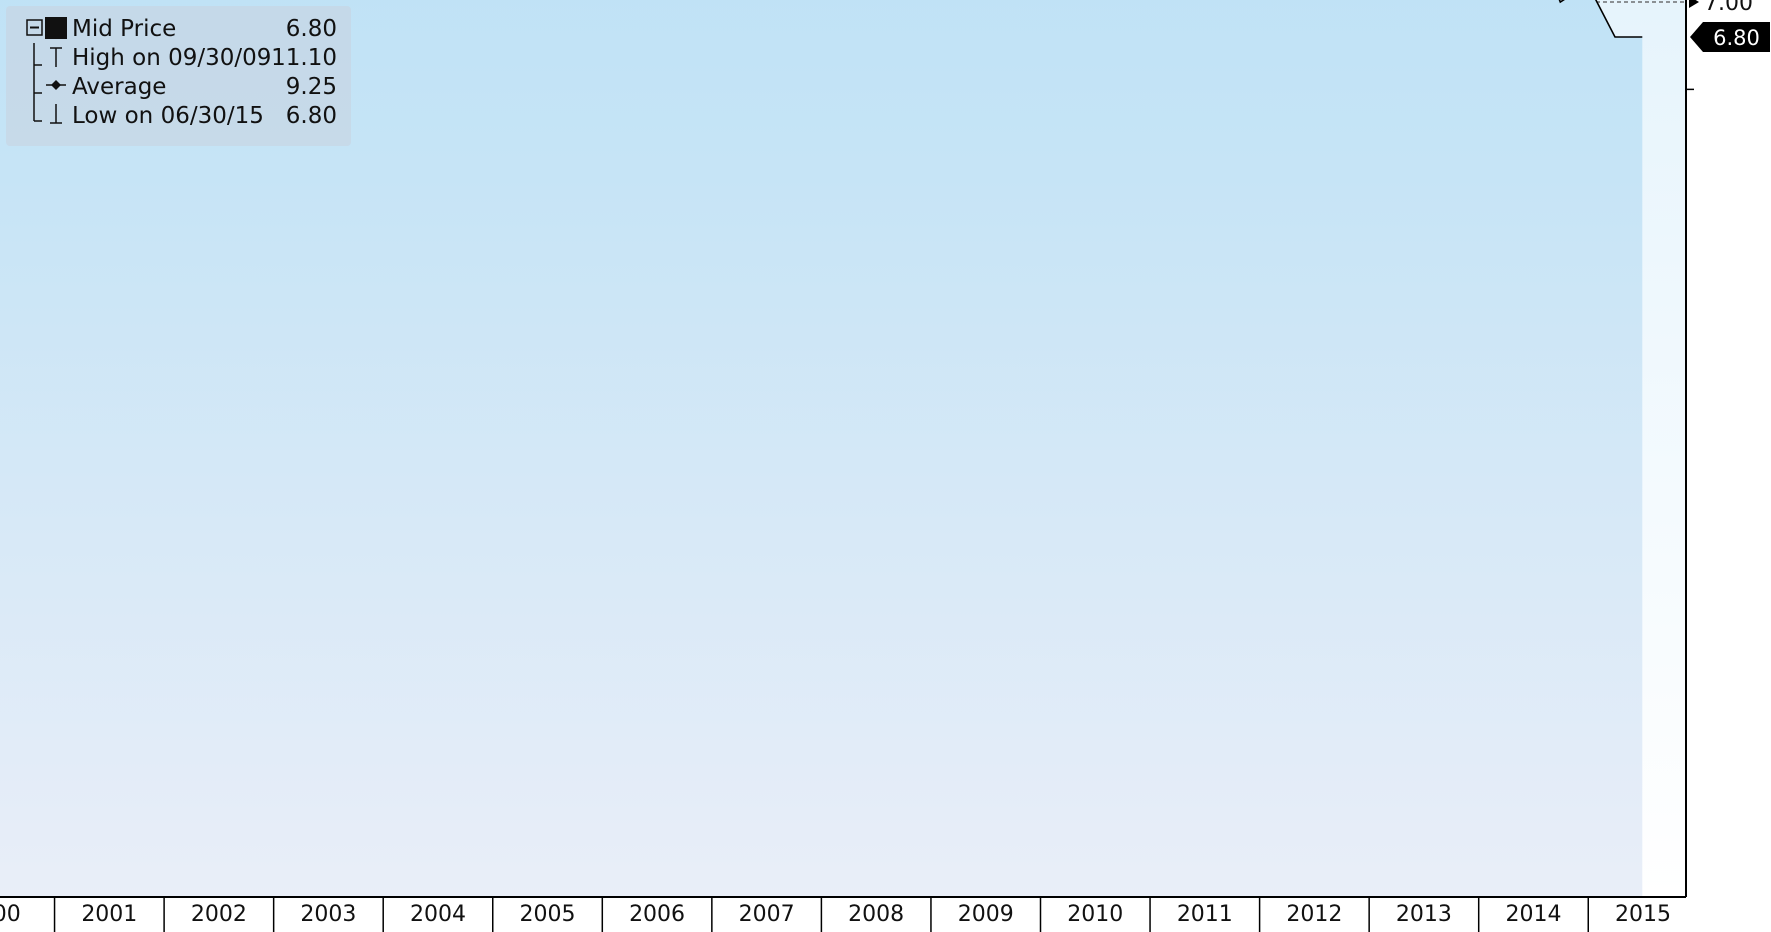 The width and height of the screenshot is (1771, 932). What do you see at coordinates (47, 57) in the screenshot?
I see `high-marker-icon` at bounding box center [47, 57].